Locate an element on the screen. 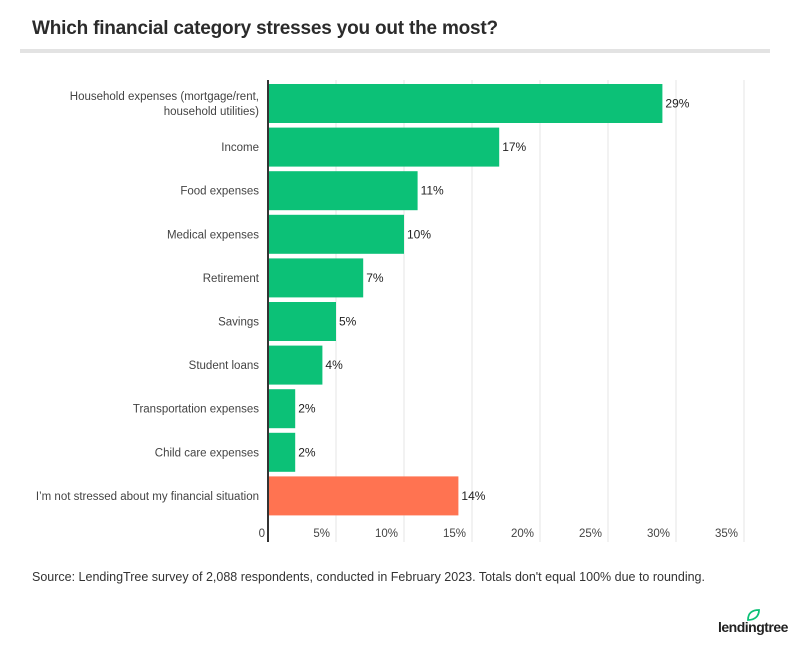  category-label: Income is located at coordinates (240, 148).